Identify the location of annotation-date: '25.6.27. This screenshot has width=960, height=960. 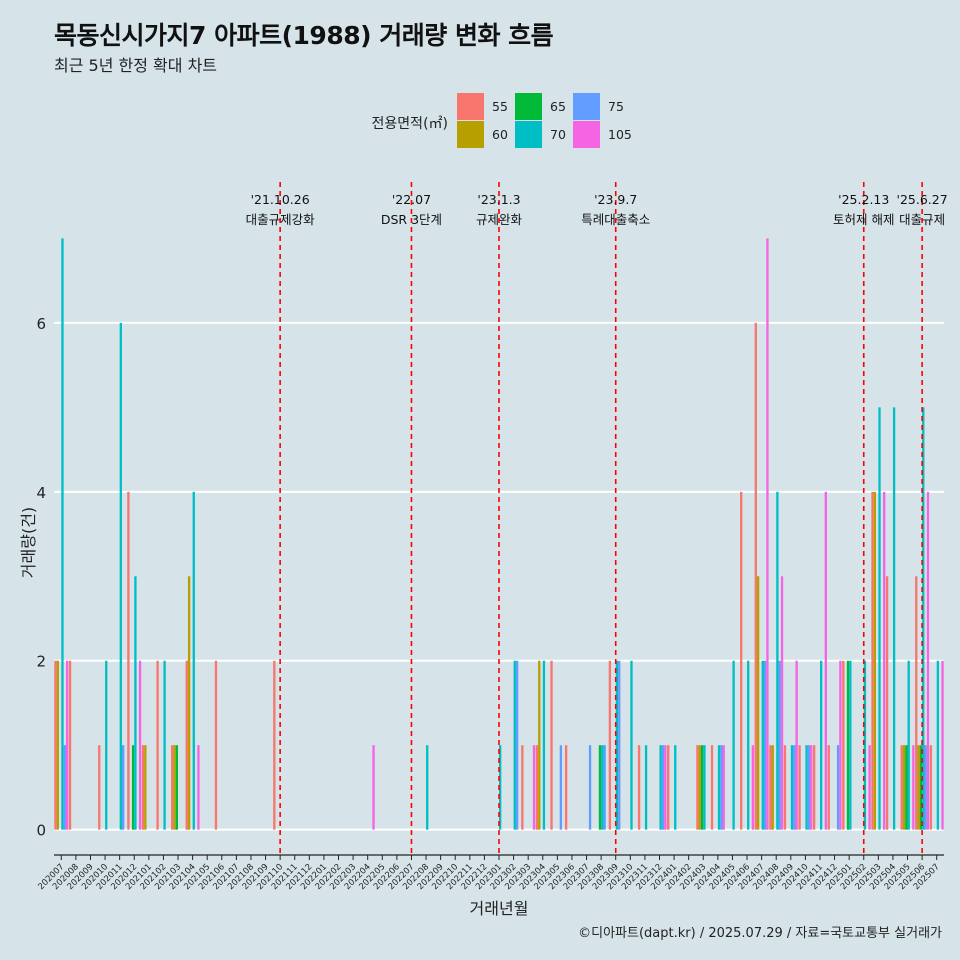
(922, 199).